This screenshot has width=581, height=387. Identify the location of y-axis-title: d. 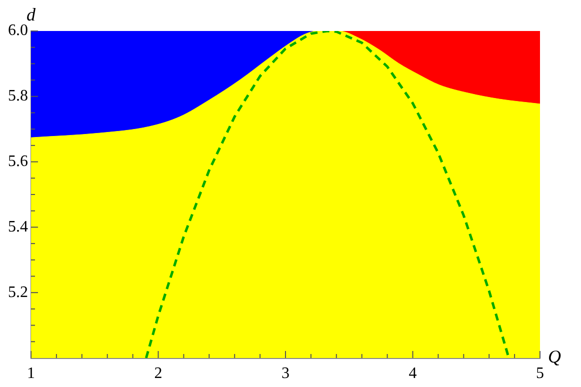
(31, 14).